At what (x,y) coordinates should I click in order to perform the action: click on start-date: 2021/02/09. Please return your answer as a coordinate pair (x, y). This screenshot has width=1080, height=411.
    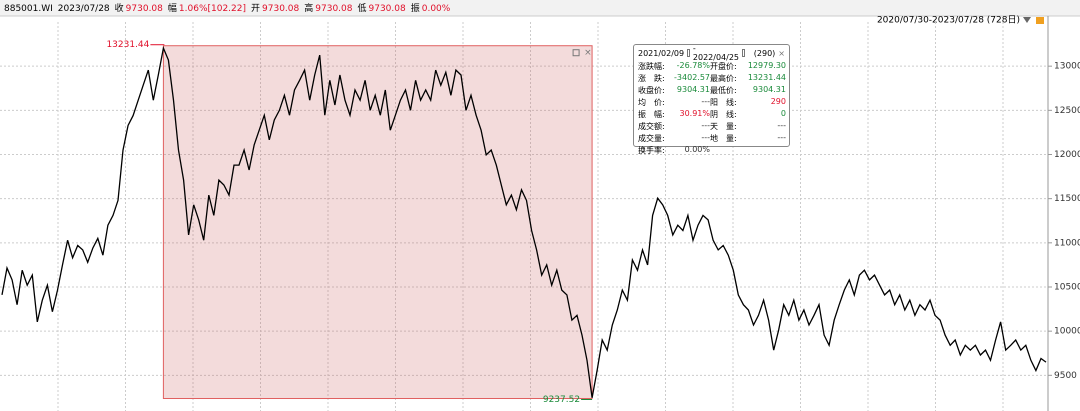
    Looking at the image, I should click on (661, 53).